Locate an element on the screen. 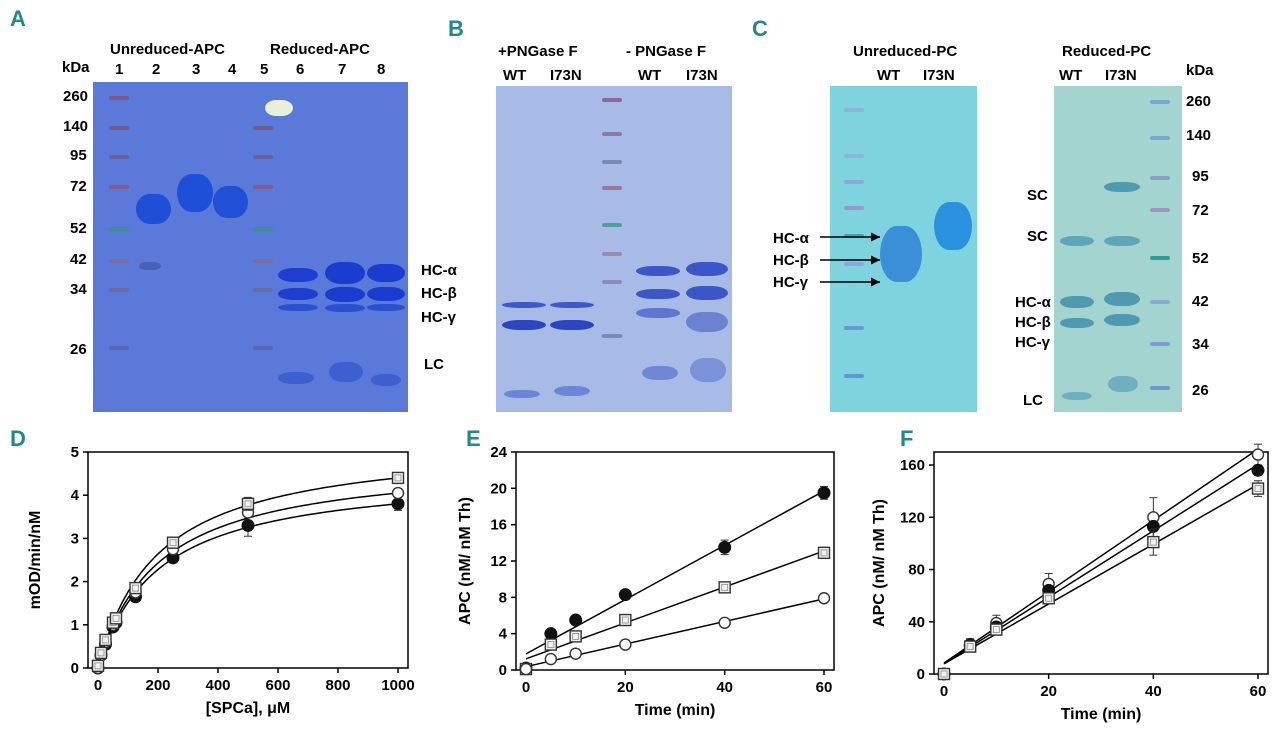 The image size is (1280, 738). gel-image-b is located at coordinates (614, 249).